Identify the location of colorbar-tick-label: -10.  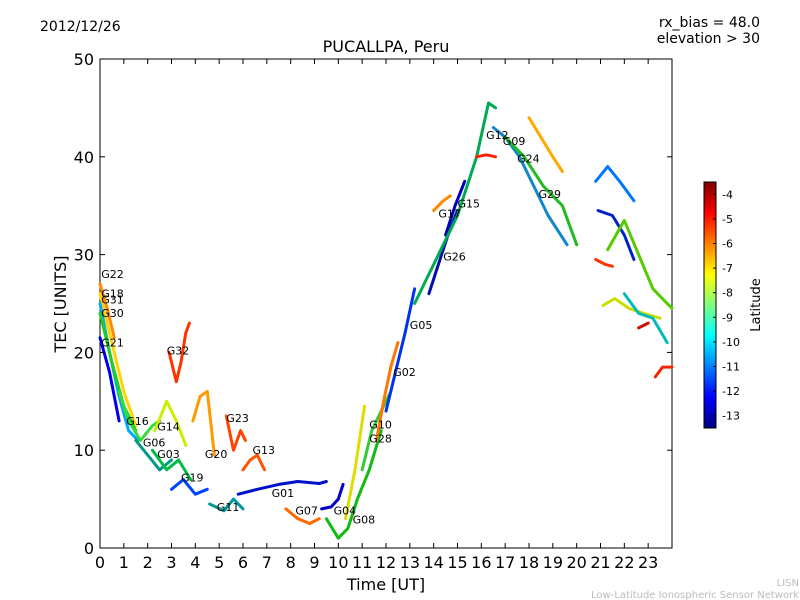
(731, 342).